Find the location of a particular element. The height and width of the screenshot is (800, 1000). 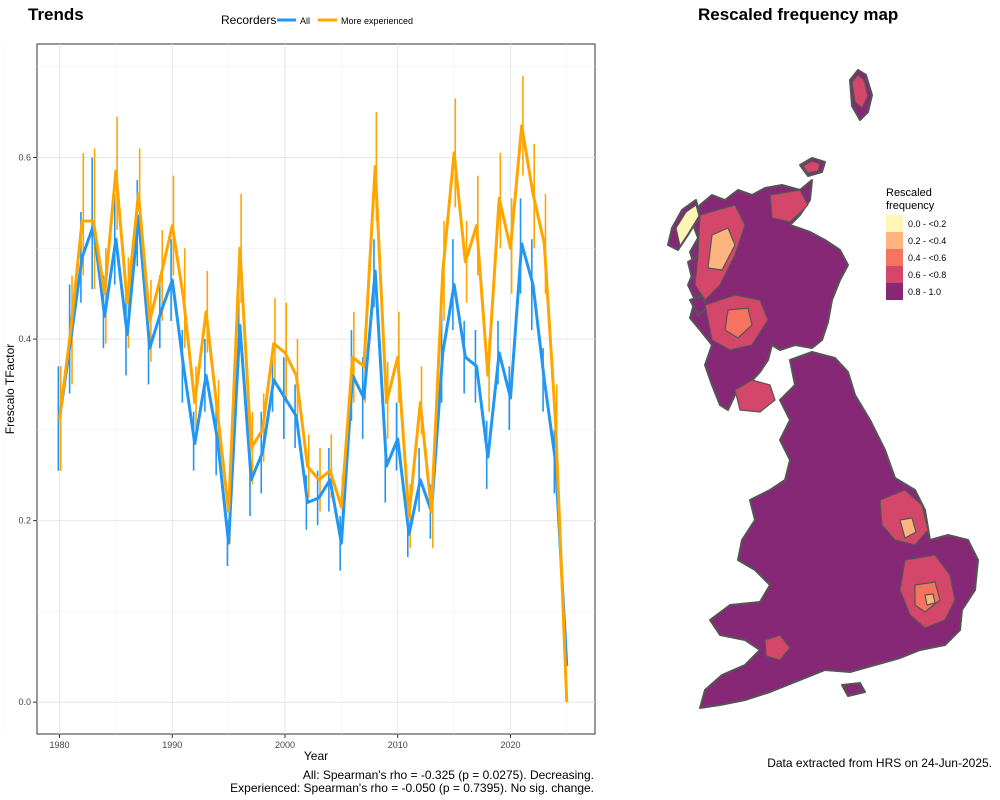

map-legend-label: 0.6 - <0.8 is located at coordinates (927, 275).